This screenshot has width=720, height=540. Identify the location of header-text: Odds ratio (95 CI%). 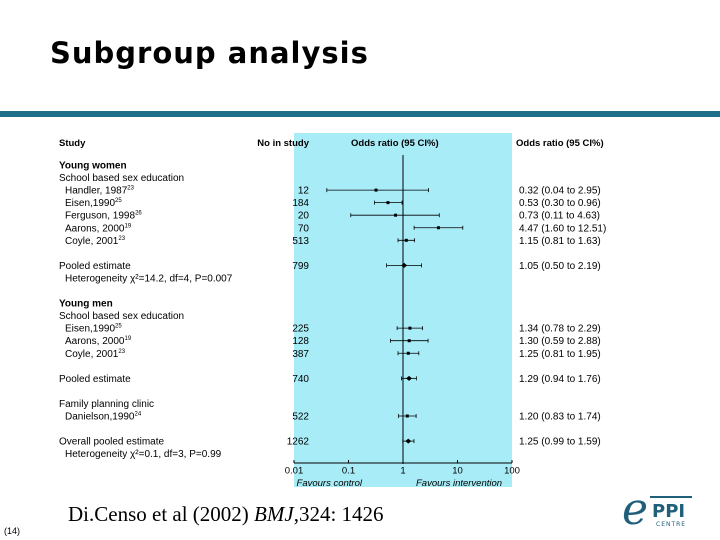
(560, 143).